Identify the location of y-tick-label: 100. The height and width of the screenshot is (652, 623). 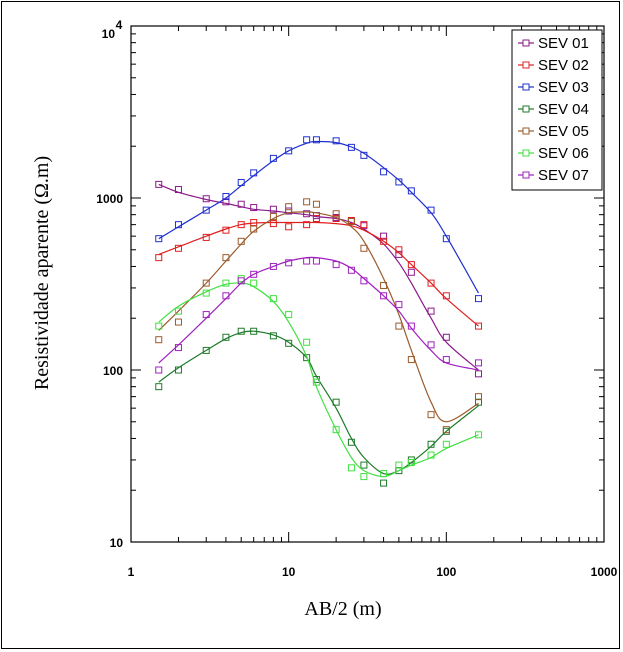
(113, 371).